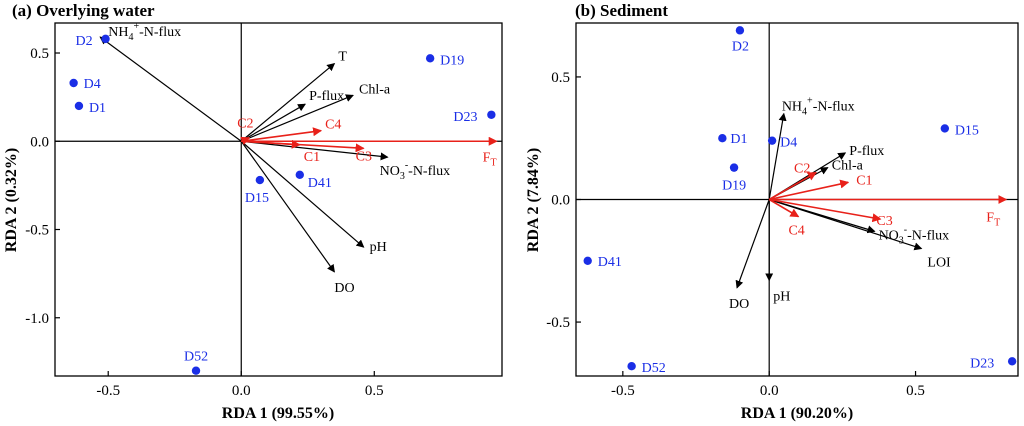 The image size is (1024, 426). I want to click on panel-a-vector-chl-a-label-text: Chl-a, so click(375, 89).